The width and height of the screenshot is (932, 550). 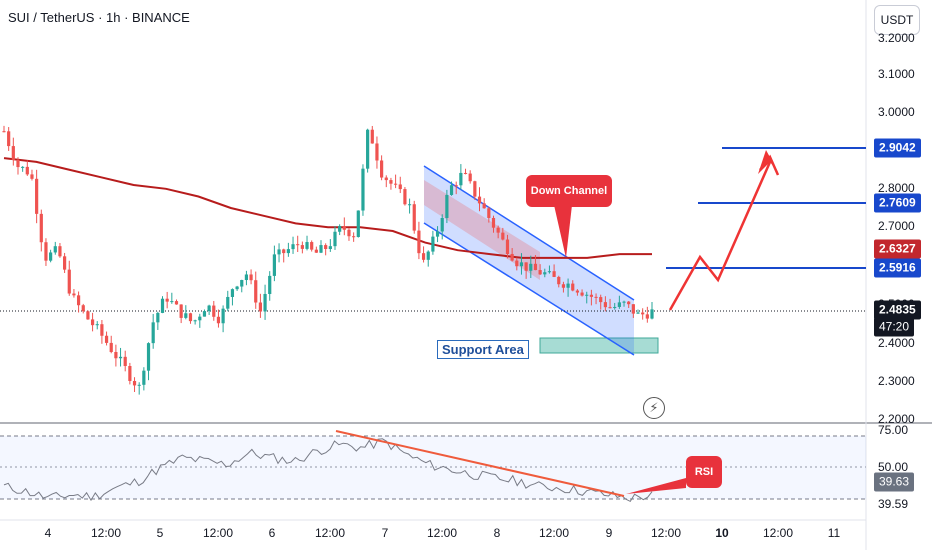 I want to click on price-tick: 2.7000, so click(x=896, y=226).